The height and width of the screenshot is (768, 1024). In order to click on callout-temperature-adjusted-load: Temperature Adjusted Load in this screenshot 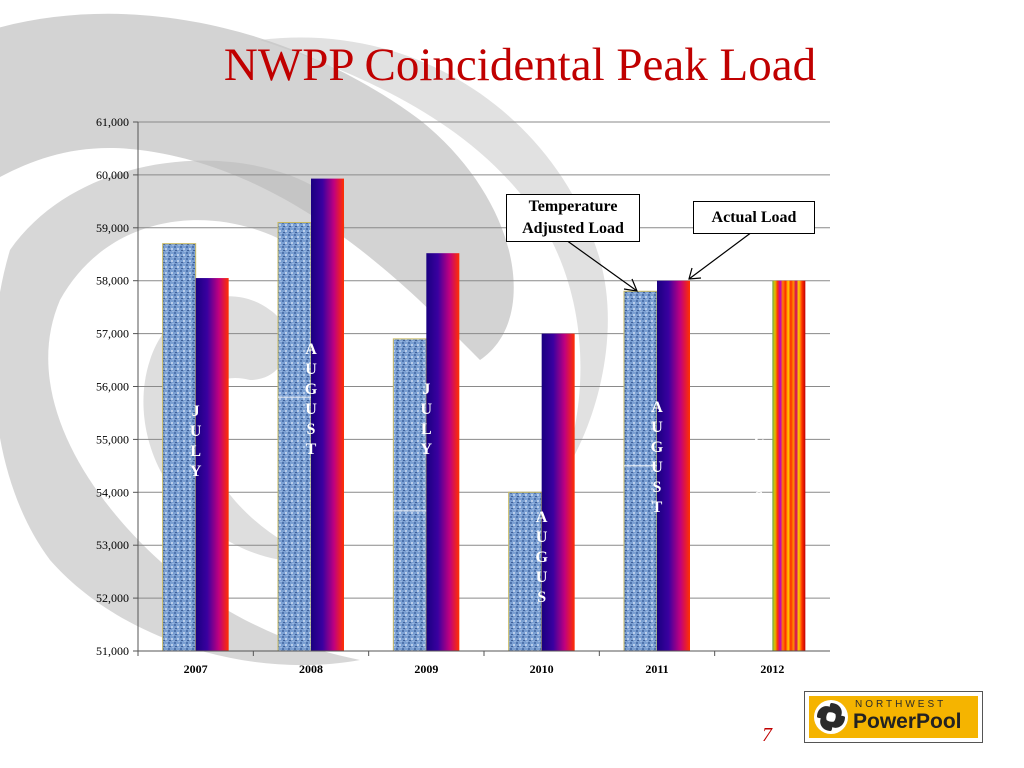, I will do `click(573, 218)`.